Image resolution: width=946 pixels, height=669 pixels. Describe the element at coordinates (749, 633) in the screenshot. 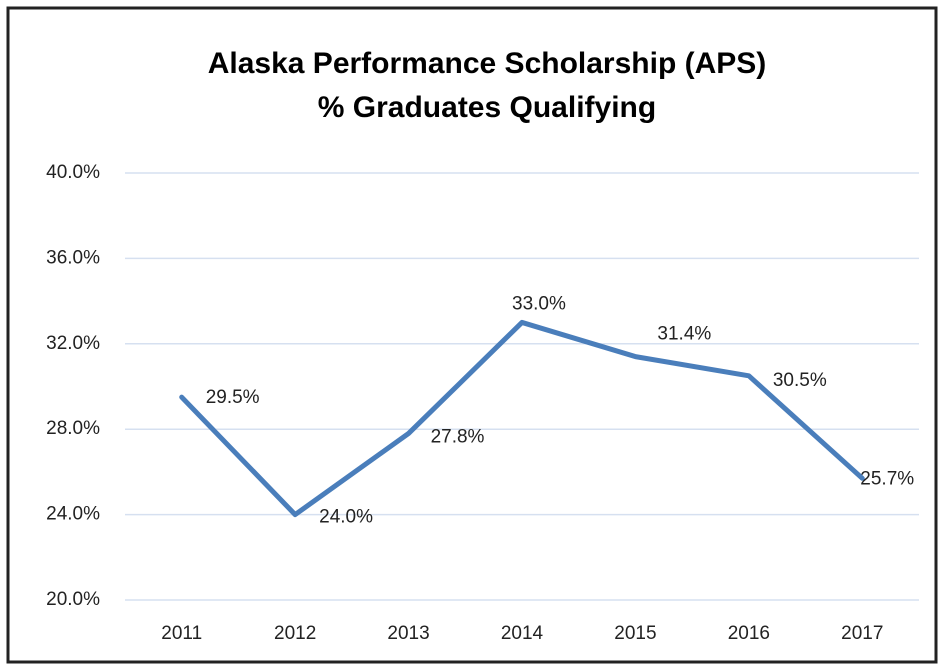

I see `x-tick-label: 2016` at that location.